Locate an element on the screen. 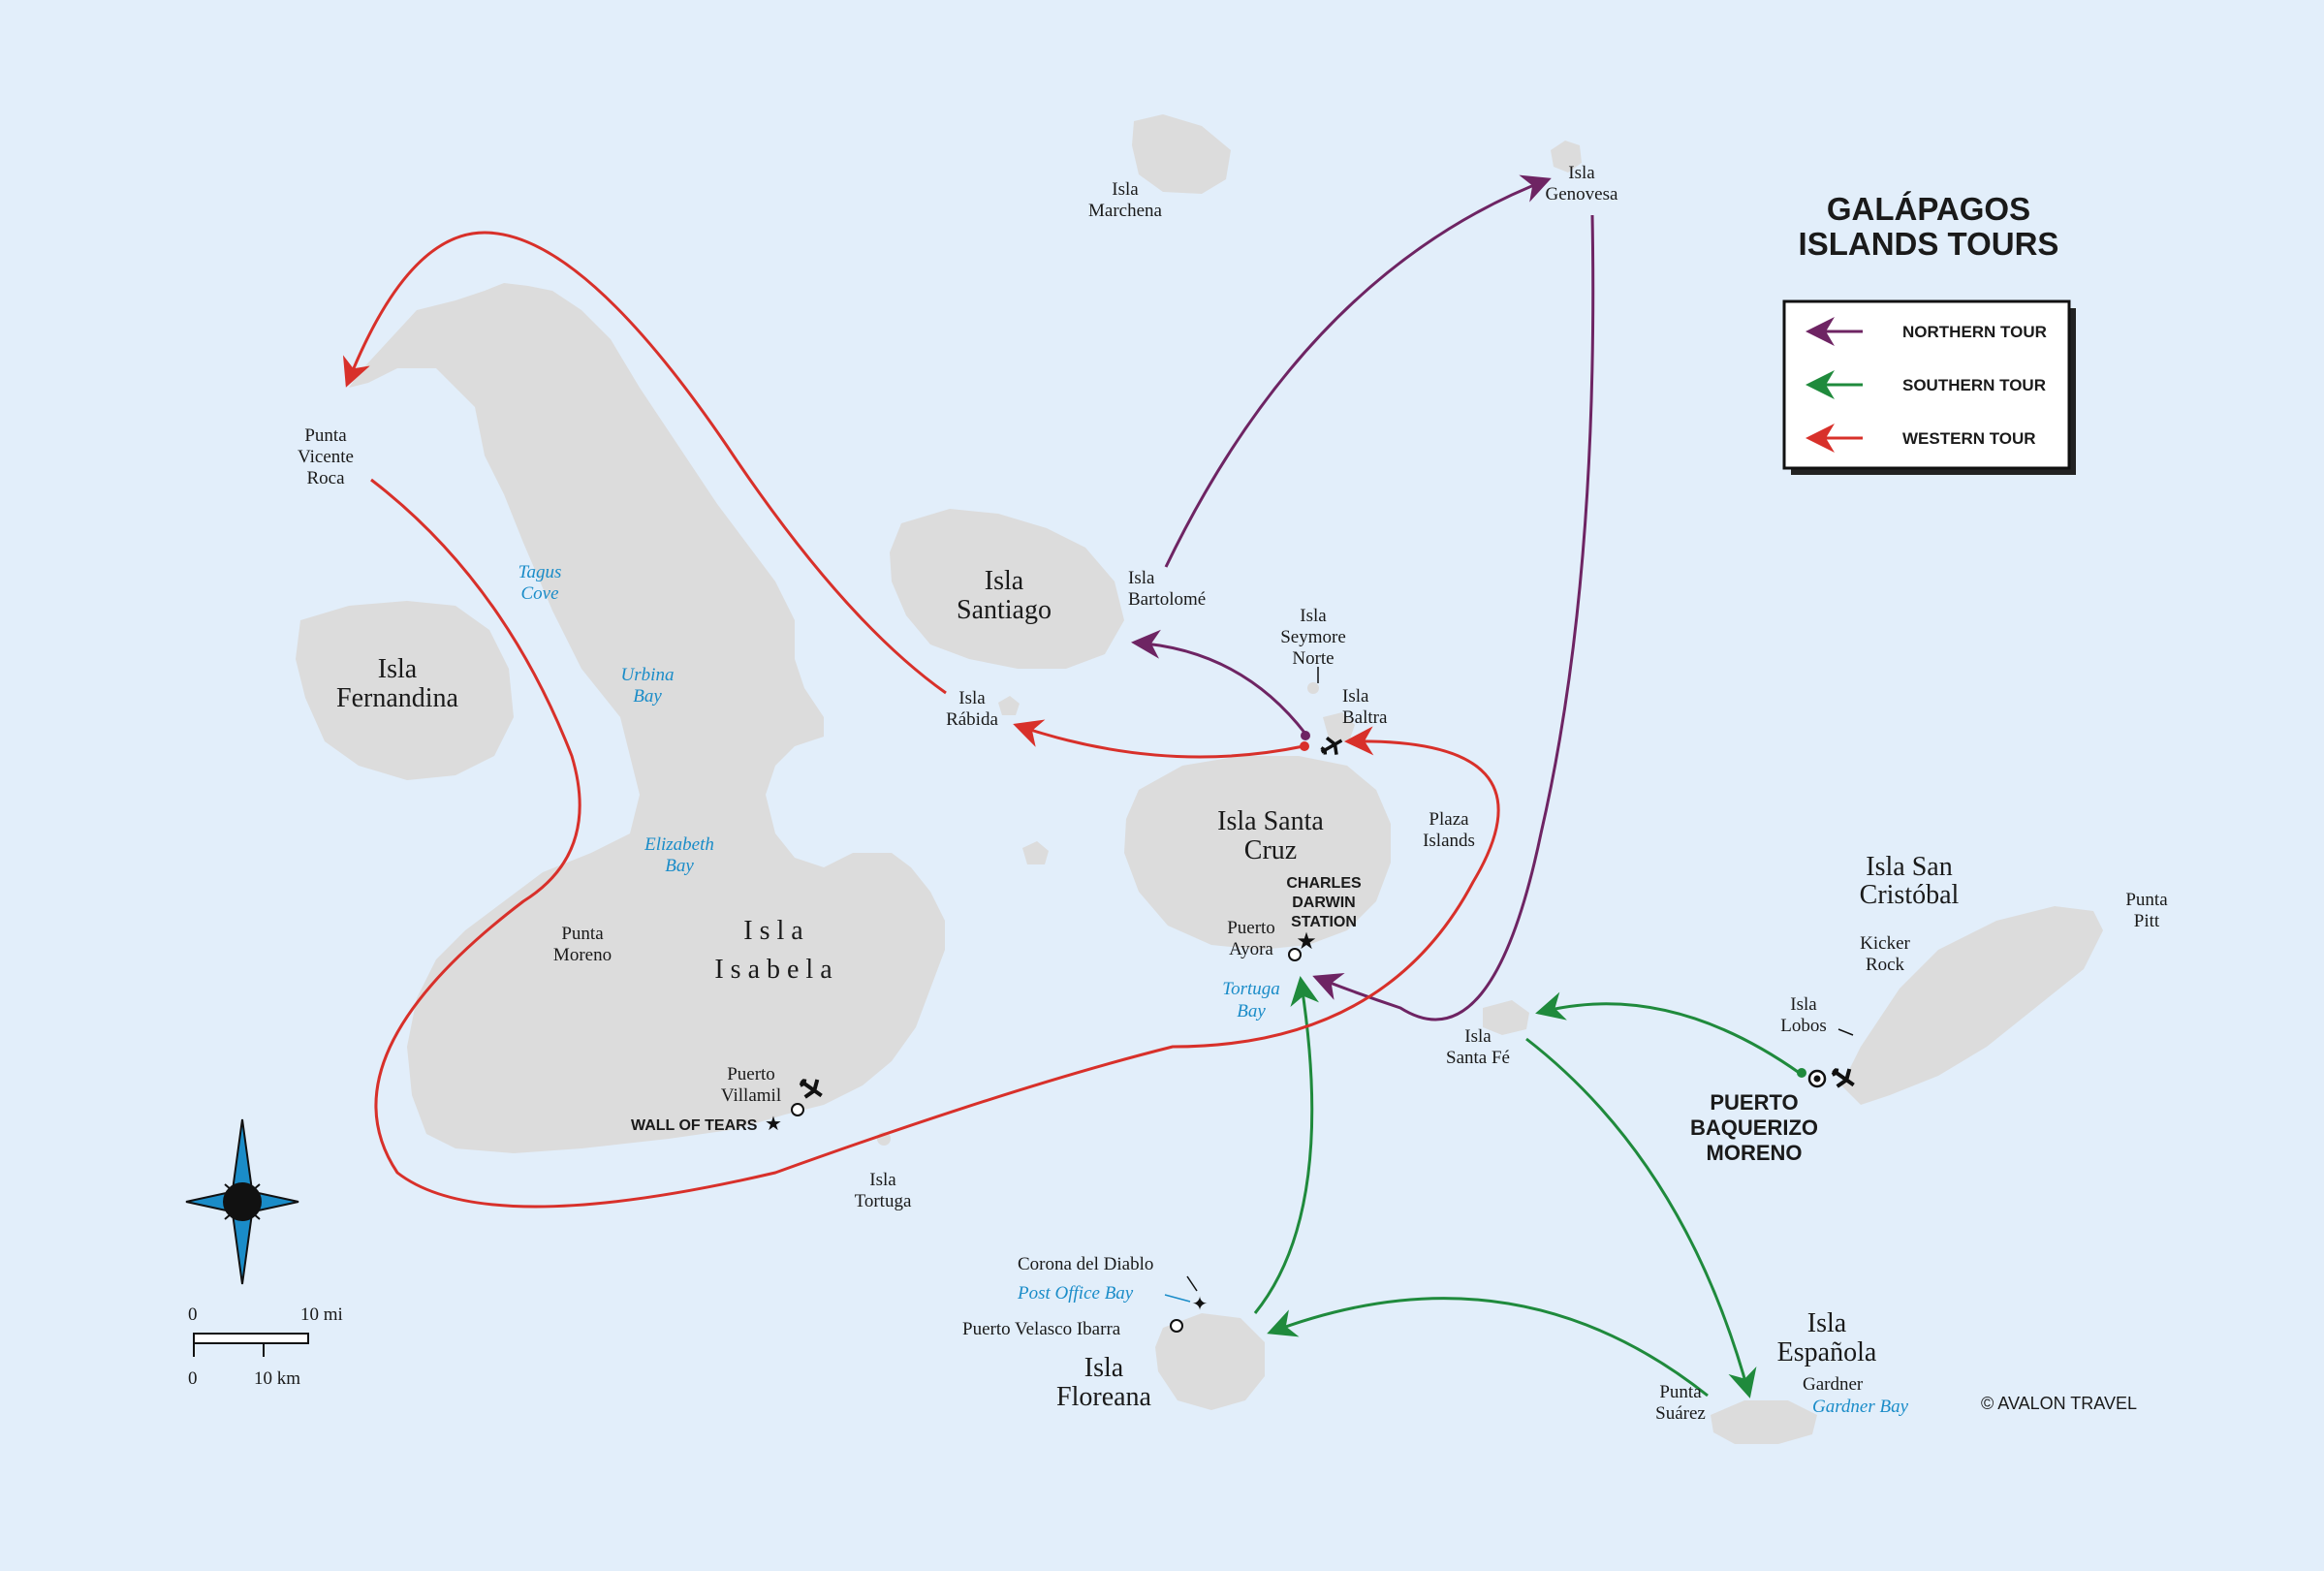 Image resolution: width=2324 pixels, height=1571 pixels. legend-item-southern: SOUTHERN TOUR is located at coordinates (1926, 384).